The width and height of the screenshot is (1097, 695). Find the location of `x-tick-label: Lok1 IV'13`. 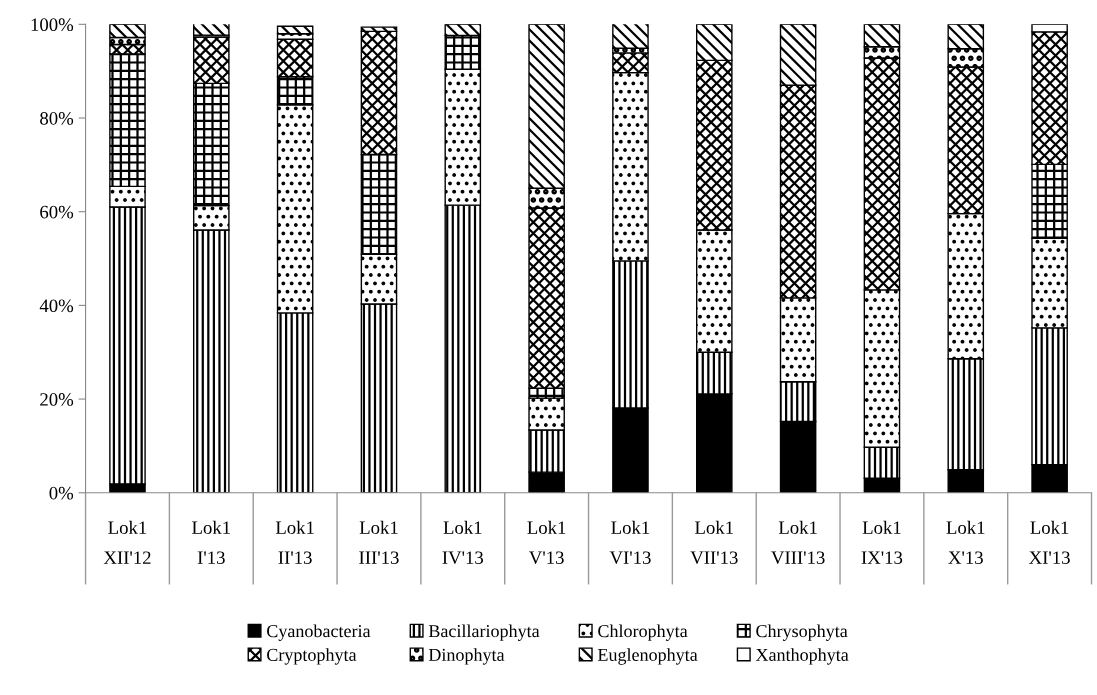

x-tick-label: Lok1 IV'13 is located at coordinates (463, 542).